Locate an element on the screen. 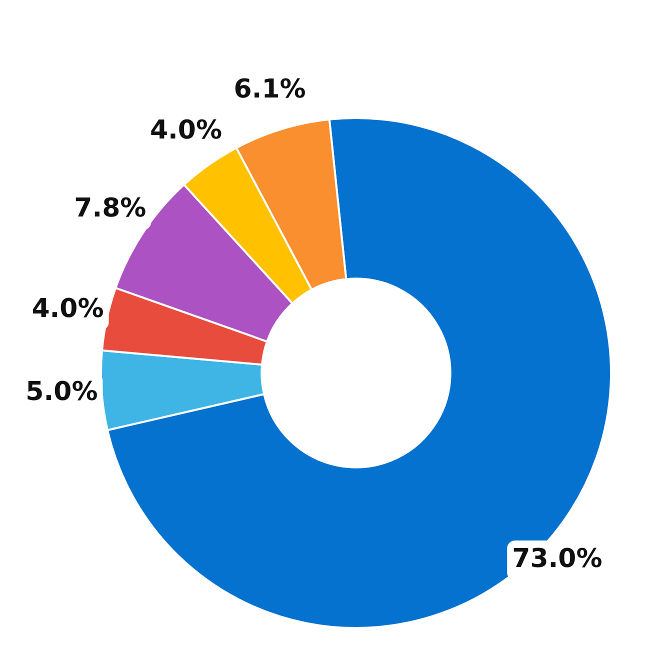 This screenshot has height=660, width=666. data-label: 73.0% is located at coordinates (557, 559).